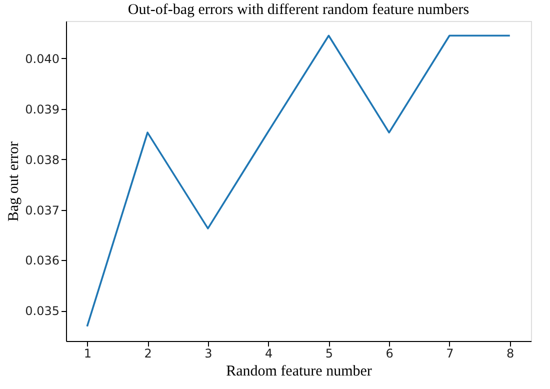 The width and height of the screenshot is (550, 389). I want to click on y-axis-title: Bag out error, so click(14, 182).